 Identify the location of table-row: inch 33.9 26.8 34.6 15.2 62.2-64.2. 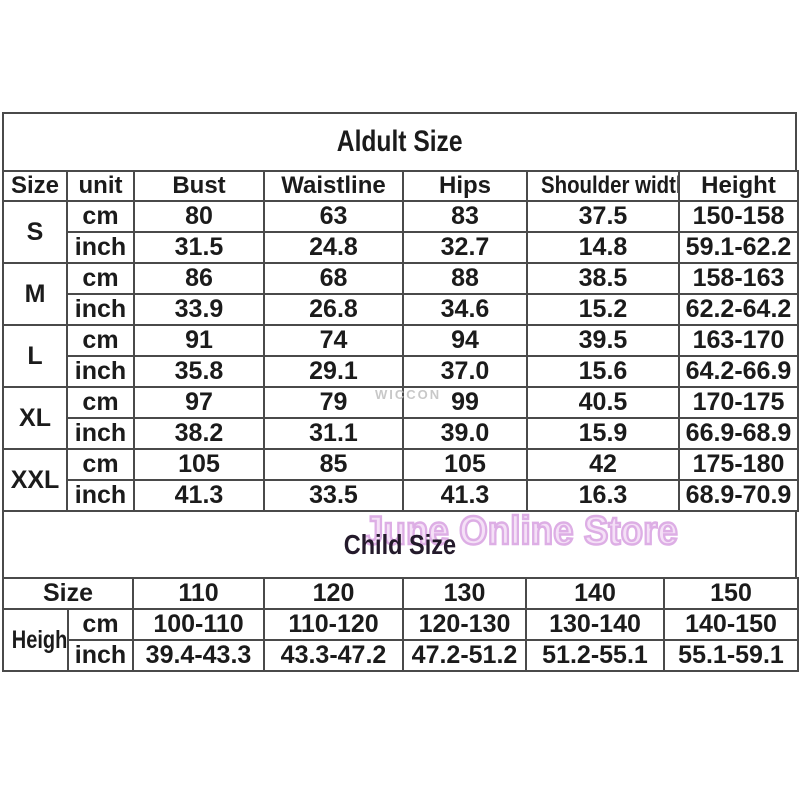
(401, 310).